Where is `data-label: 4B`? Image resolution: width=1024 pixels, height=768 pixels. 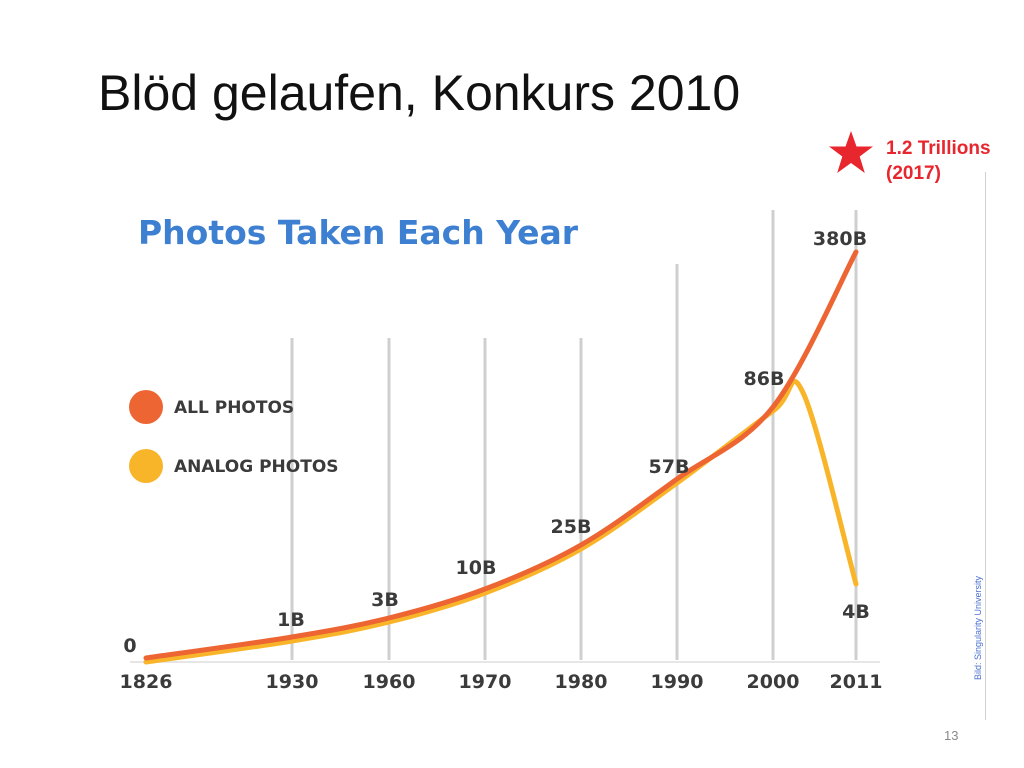
data-label: 4B is located at coordinates (856, 612).